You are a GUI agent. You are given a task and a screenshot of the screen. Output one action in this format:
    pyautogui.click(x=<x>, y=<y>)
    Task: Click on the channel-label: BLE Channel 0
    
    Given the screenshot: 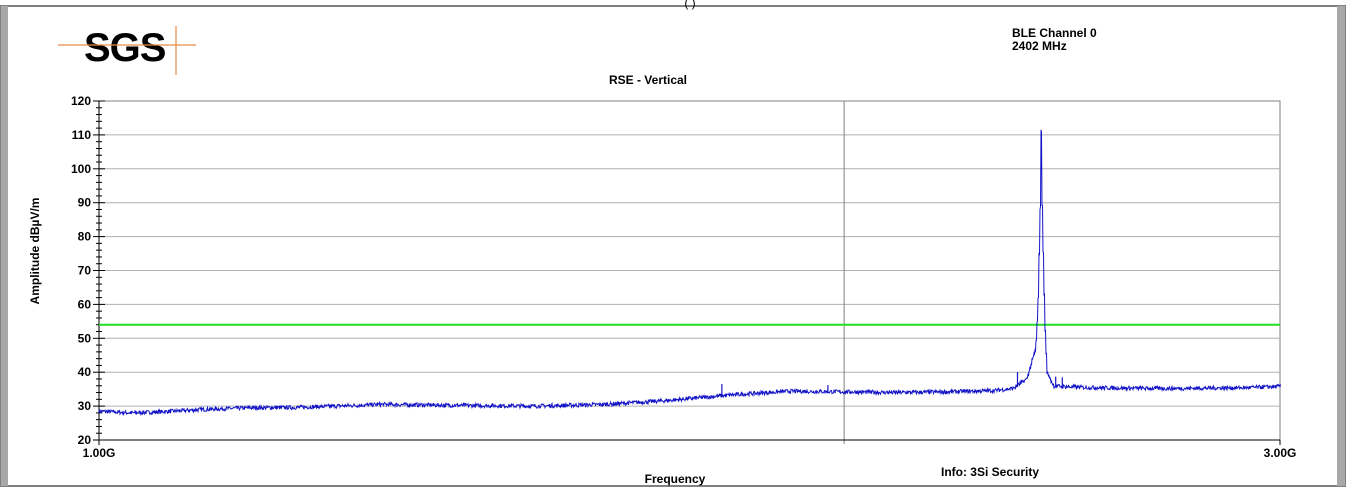 What is the action you would take?
    pyautogui.click(x=1054, y=33)
    